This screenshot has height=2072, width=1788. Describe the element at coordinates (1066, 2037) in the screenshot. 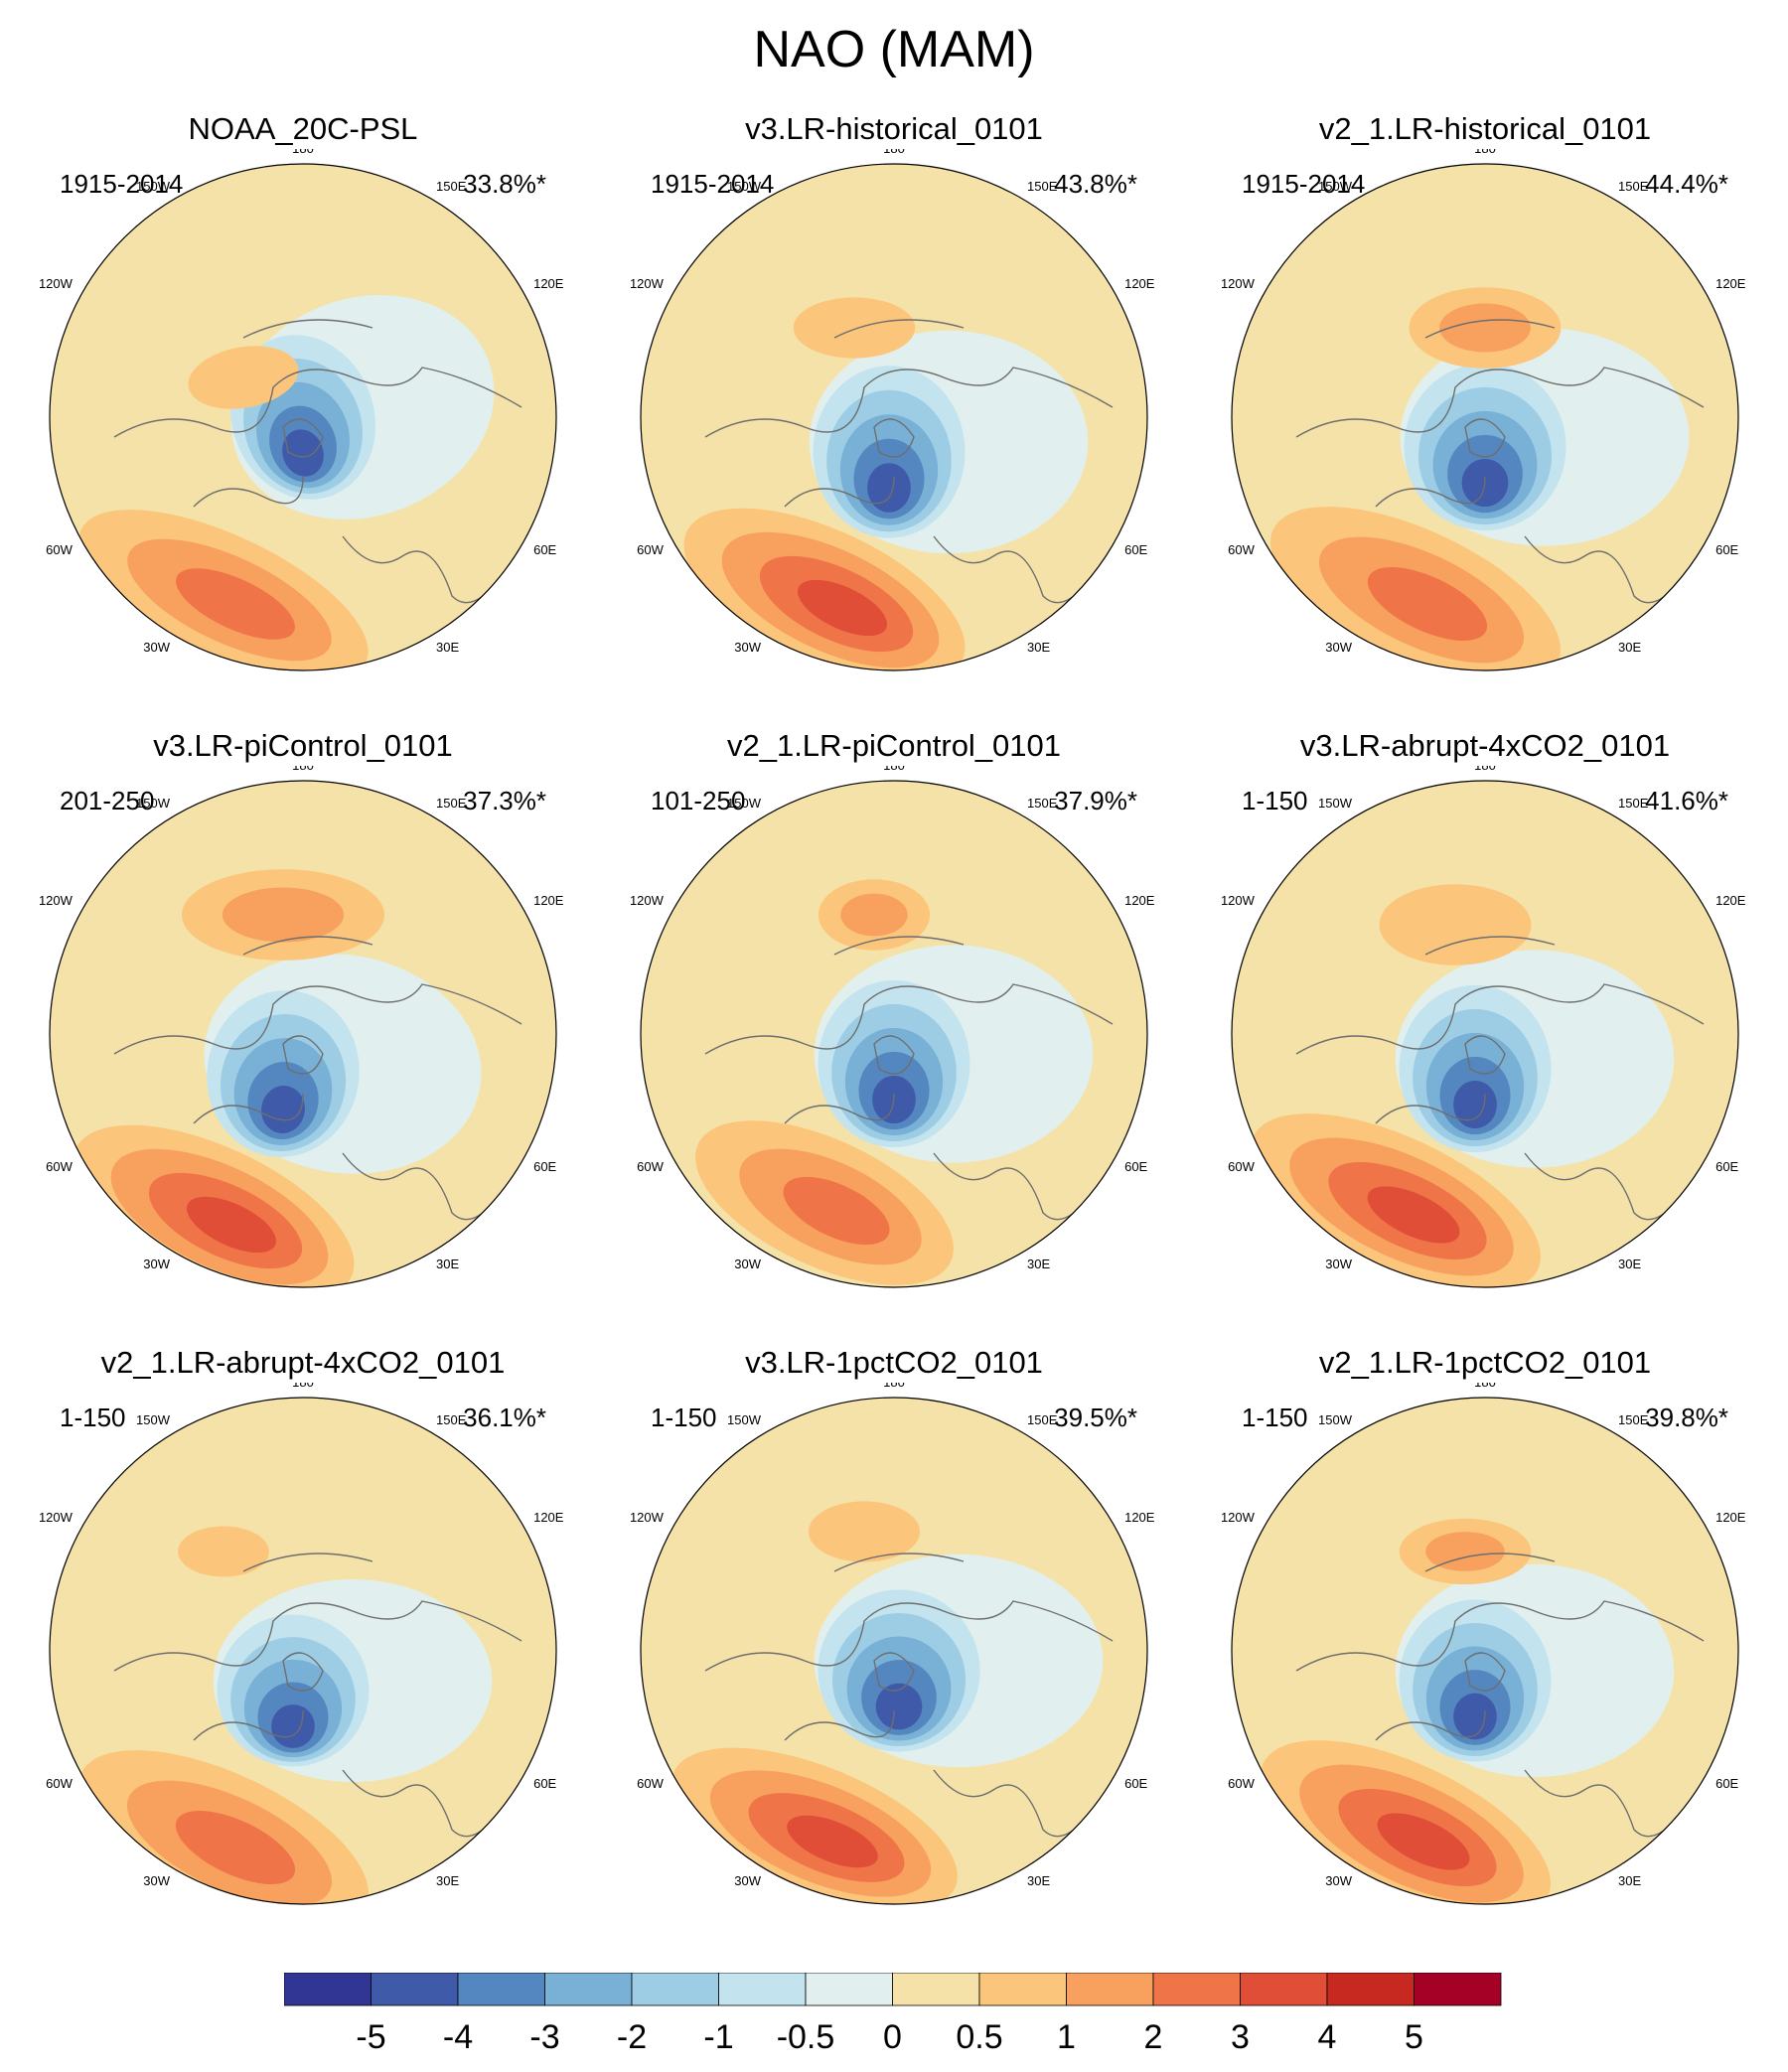

I see `colorbar-tick-label: 1` at that location.